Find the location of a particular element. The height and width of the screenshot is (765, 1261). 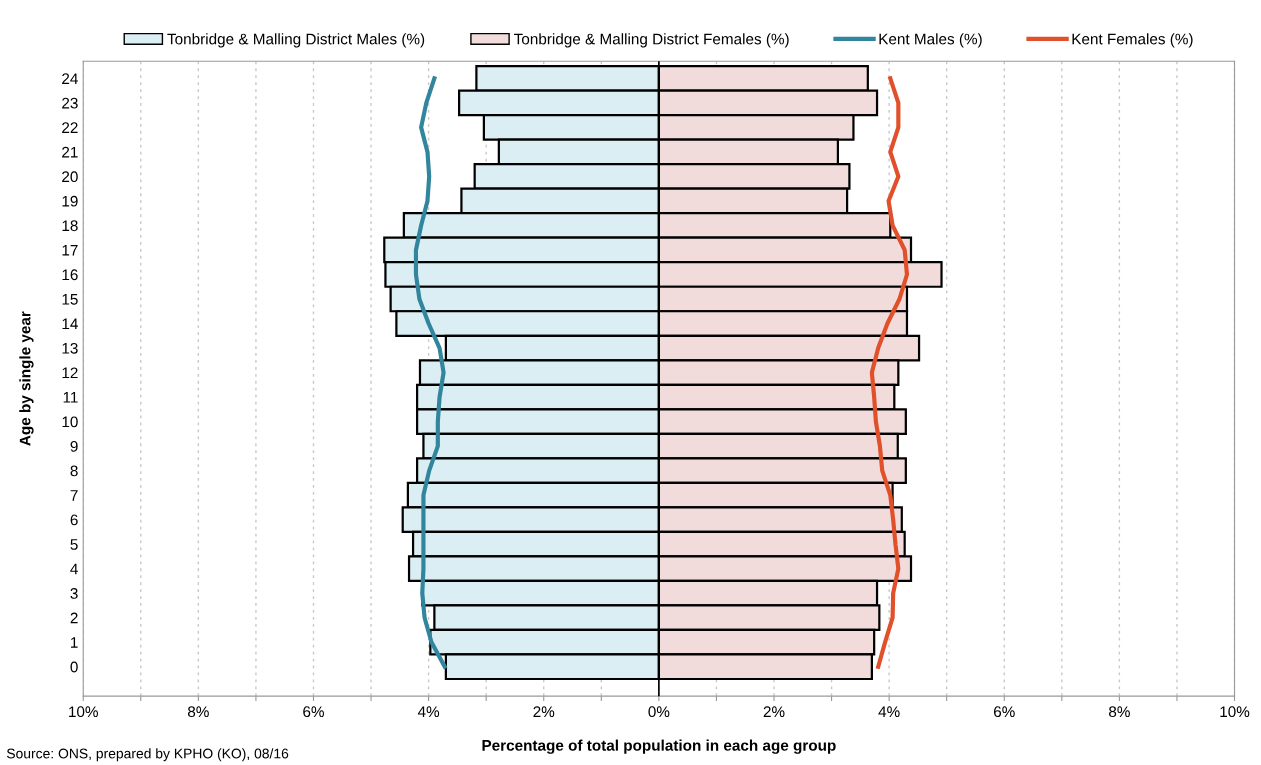

legend-label: Kent Males (%) is located at coordinates (930, 40).